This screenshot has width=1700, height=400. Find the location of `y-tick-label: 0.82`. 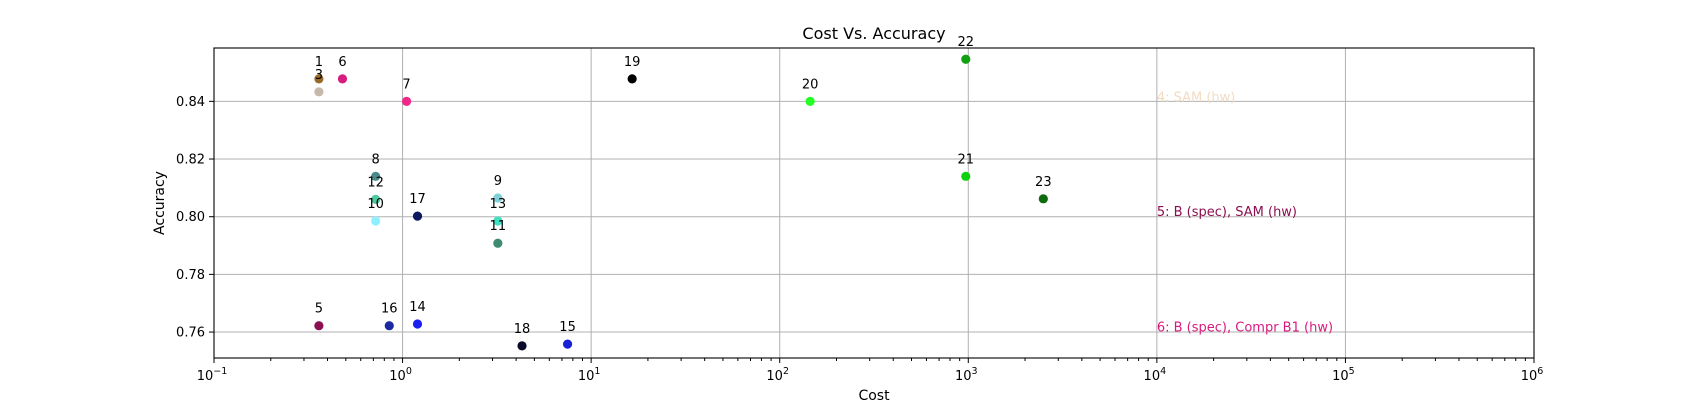

y-tick-label: 0.82 is located at coordinates (190, 160).